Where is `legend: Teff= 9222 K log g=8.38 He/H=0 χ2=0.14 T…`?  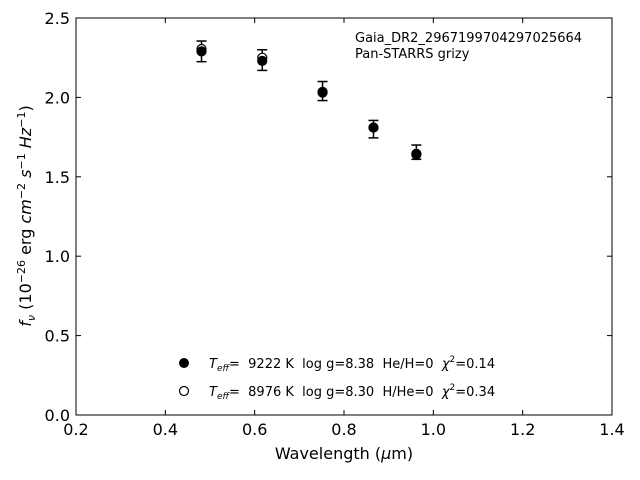
legend: Teff= 9222 K log g=8.38 He/H=0 χ2=0.14 T… is located at coordinates (336, 378).